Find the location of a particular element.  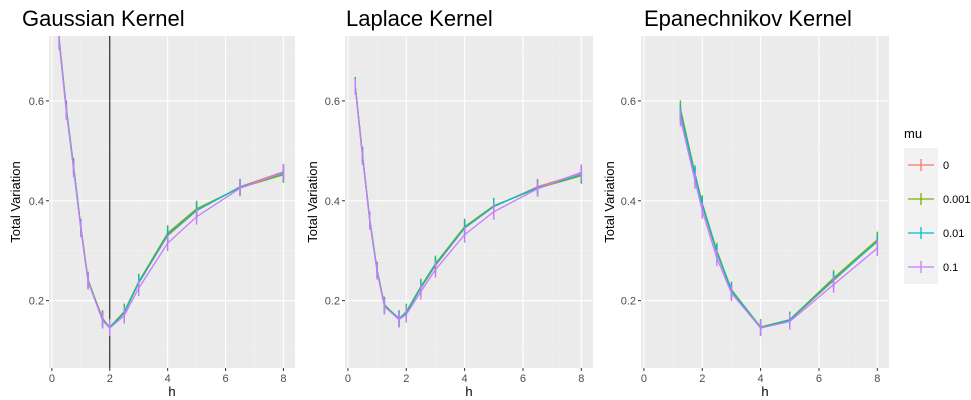

legend-label: 0.01 is located at coordinates (953, 234).